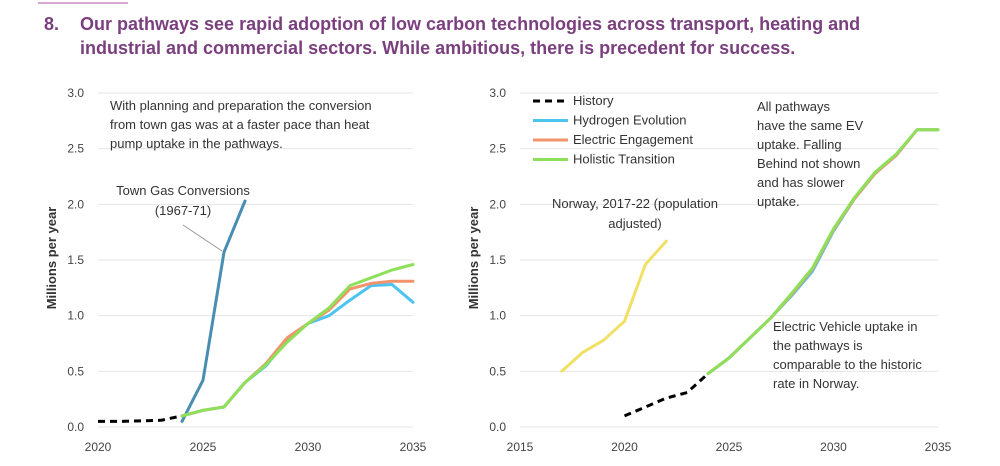 This screenshot has width=1000, height=466. What do you see at coordinates (845, 326) in the screenshot?
I see `annotation-text-bottom: Electric Vehicle uptake in` at bounding box center [845, 326].